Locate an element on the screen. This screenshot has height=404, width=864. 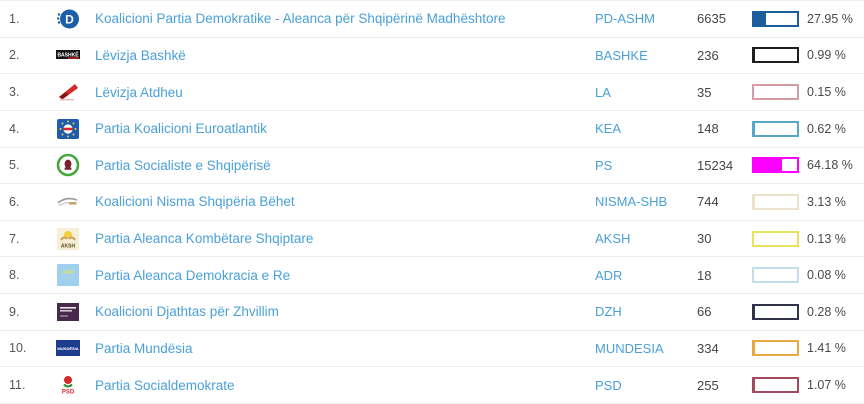
vote-count: 66 is located at coordinates (704, 312).